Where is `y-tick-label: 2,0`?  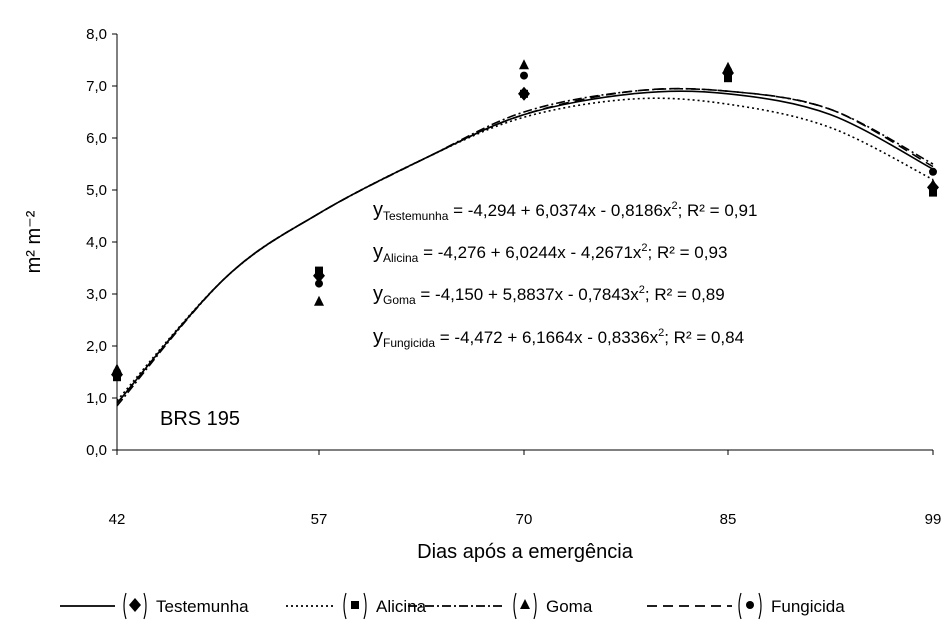
y-tick-label: 2,0 is located at coordinates (96, 346).